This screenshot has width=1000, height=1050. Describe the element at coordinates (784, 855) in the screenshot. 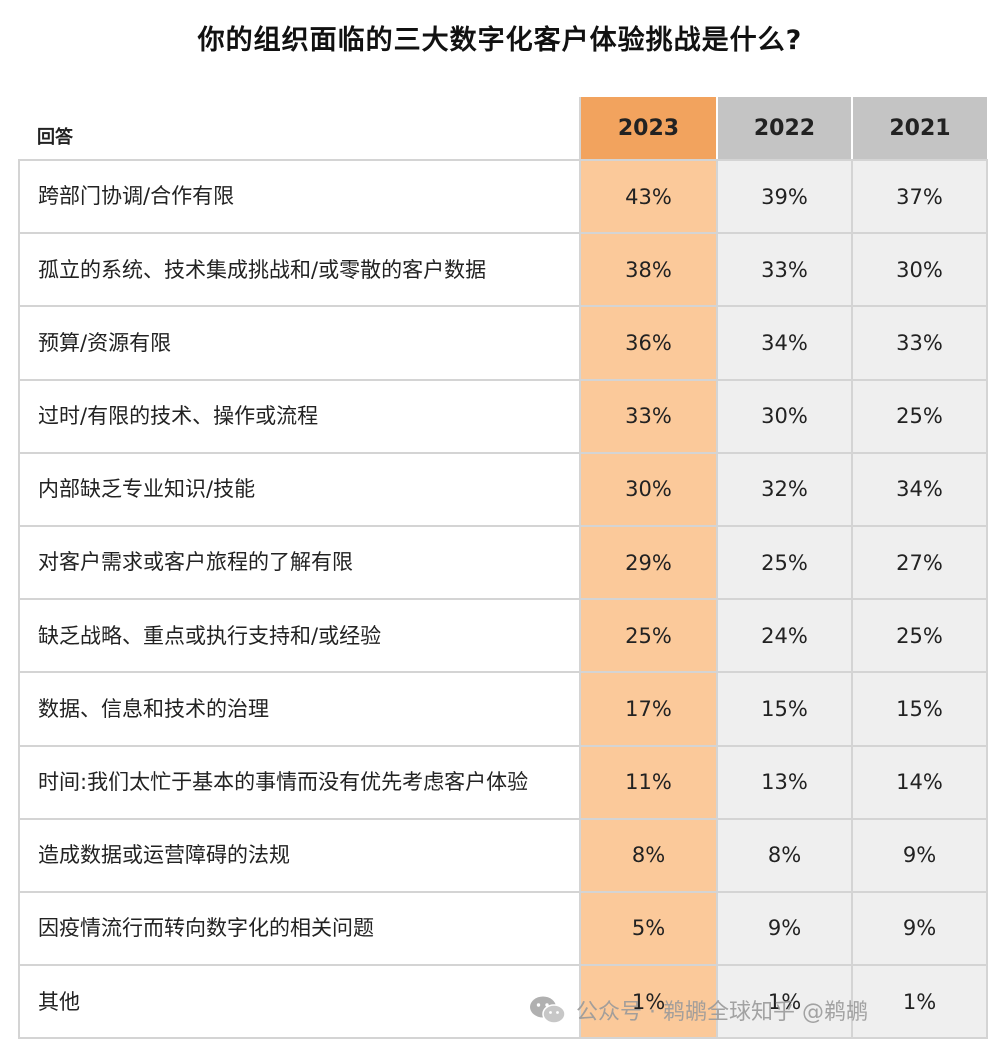

I see `value-2022: 8%` at that location.